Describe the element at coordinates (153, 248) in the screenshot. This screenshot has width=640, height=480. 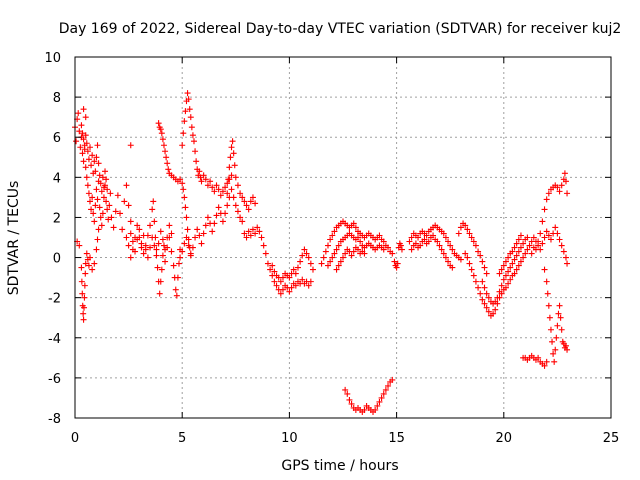
I see `series-mid-cluster-a` at that location.